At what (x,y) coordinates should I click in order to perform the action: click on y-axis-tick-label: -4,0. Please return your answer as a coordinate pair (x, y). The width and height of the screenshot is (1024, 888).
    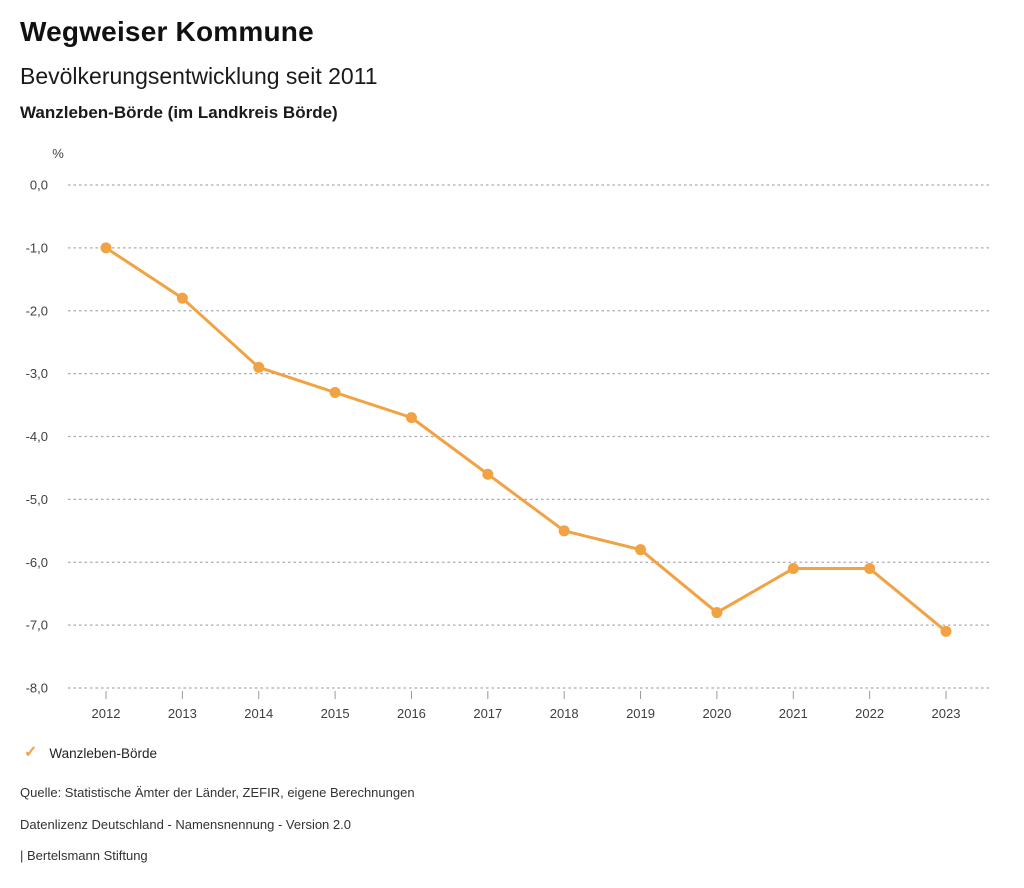
    Looking at the image, I should click on (37, 436).